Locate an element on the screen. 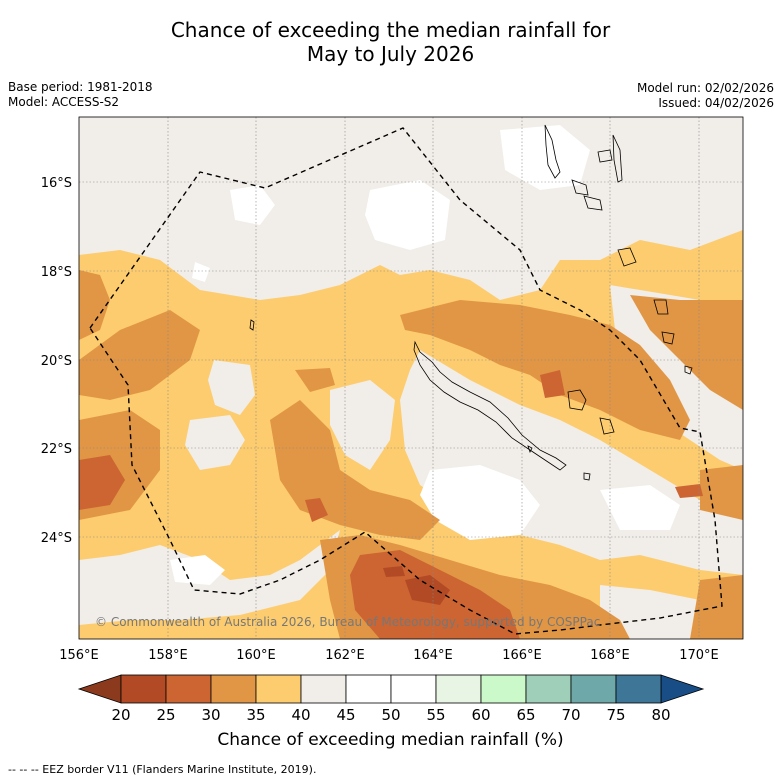  field-30-35-a is located at coordinates (94, 305).